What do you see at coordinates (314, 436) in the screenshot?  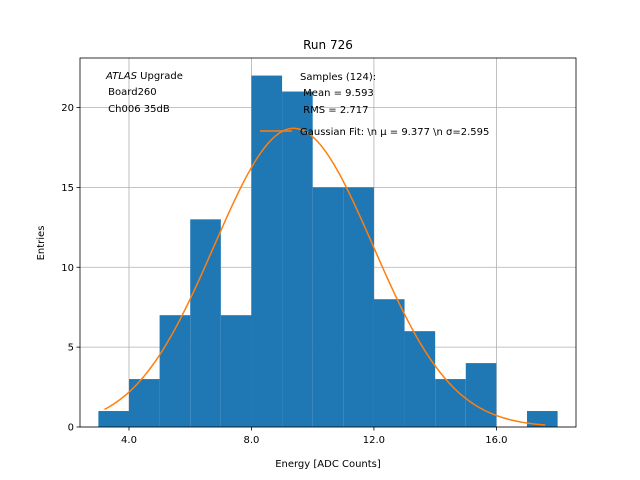 I see `x-axis-ticks: 4.0 8.0 12.0 16.0` at bounding box center [314, 436].